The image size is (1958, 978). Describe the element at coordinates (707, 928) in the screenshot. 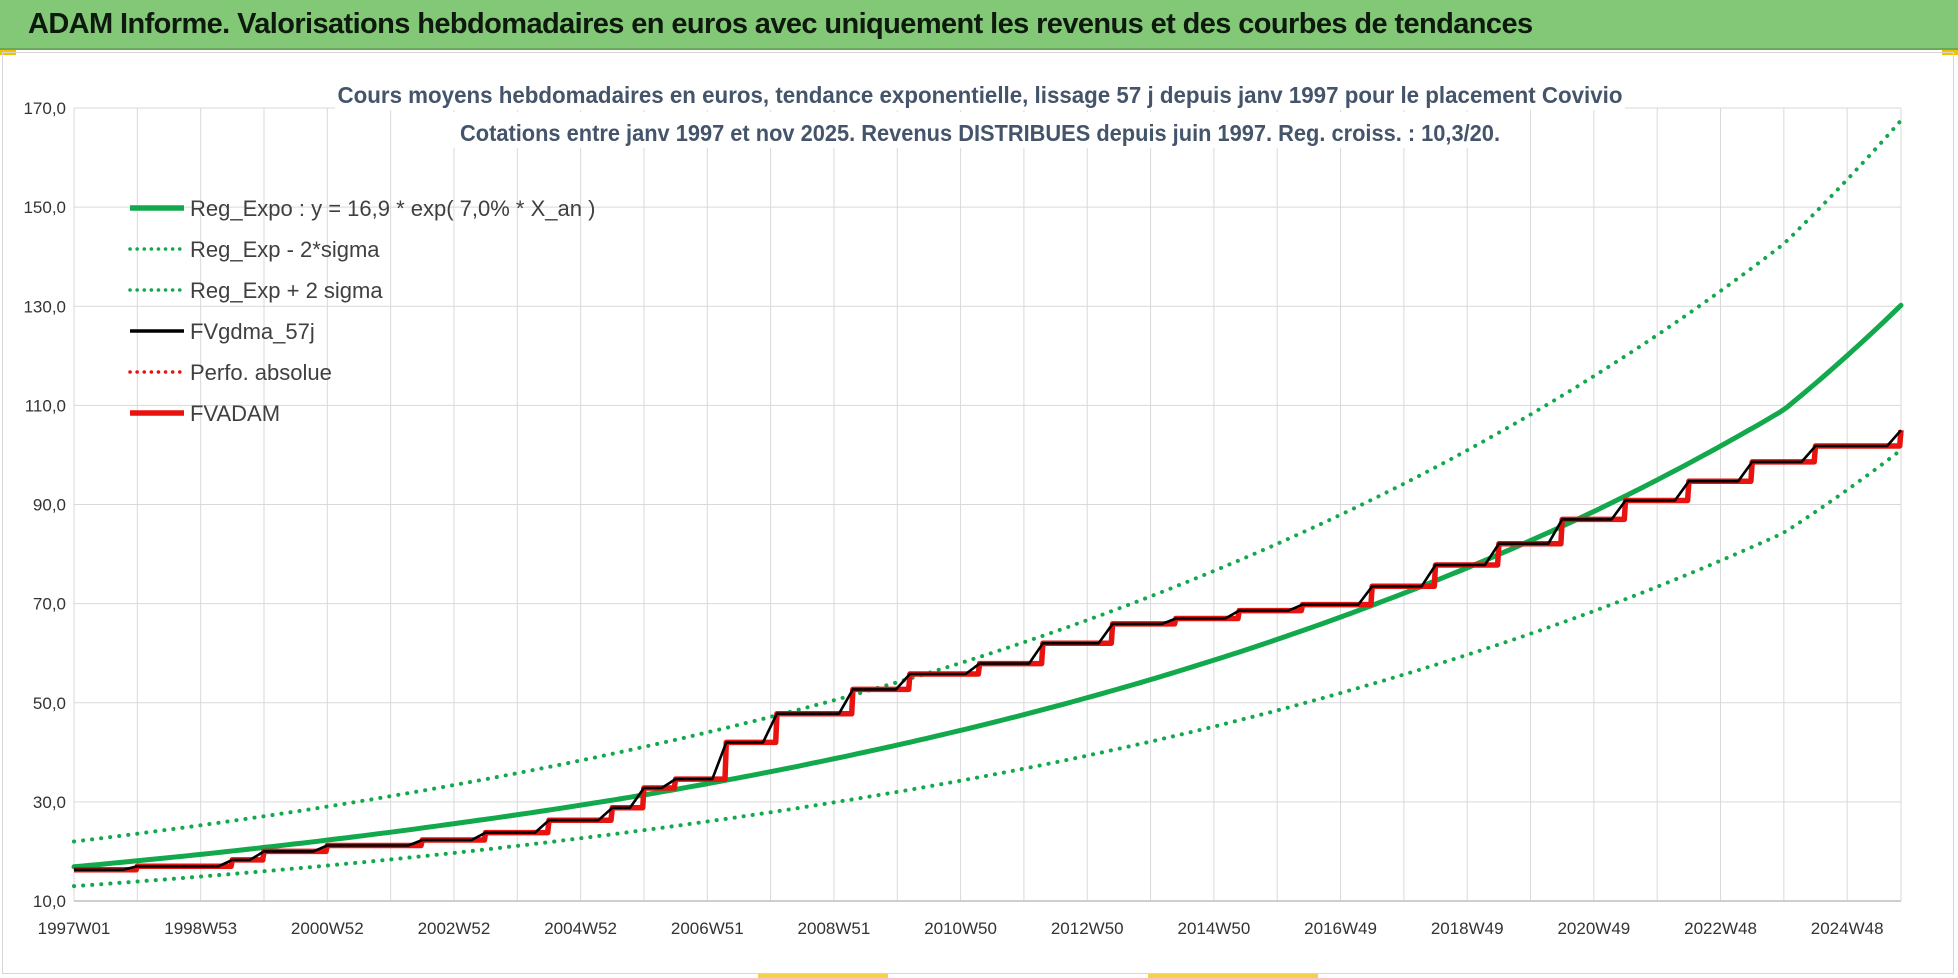

I see `x-tick-label: 2006W51` at that location.